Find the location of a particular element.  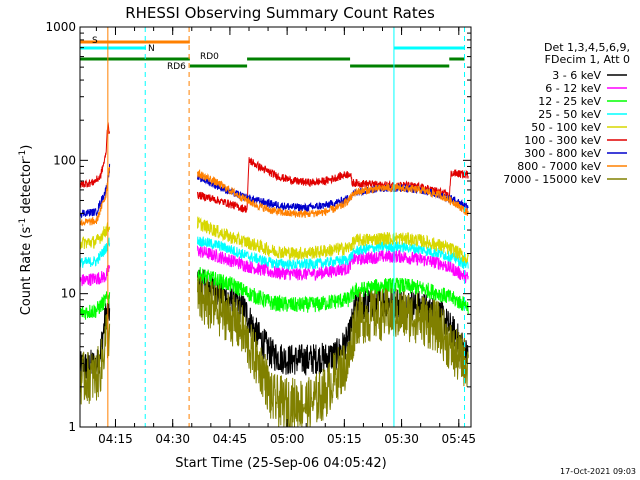

series-12to25keV is located at coordinates (274, 293).